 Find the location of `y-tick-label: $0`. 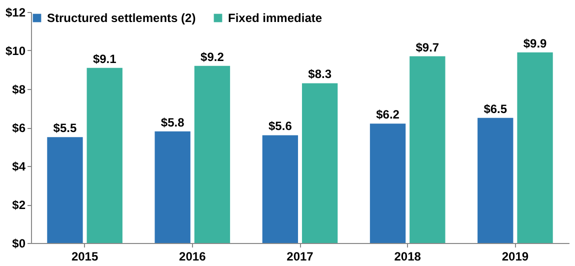

y-tick-label: $0 is located at coordinates (19, 243).